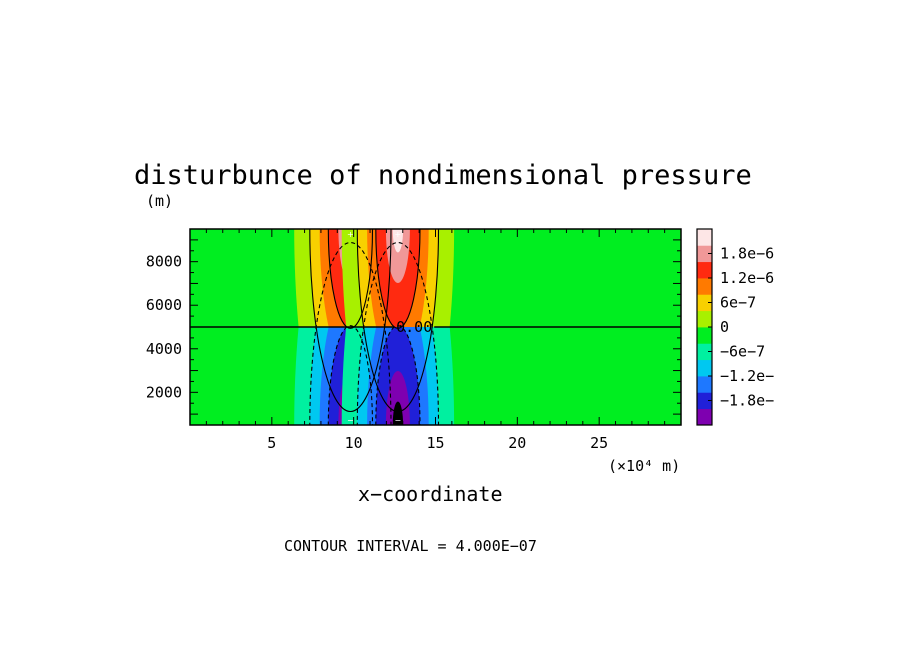 This screenshot has height=654, width=904. What do you see at coordinates (398, 420) in the screenshot?
I see `min-marker-3: −` at bounding box center [398, 420].